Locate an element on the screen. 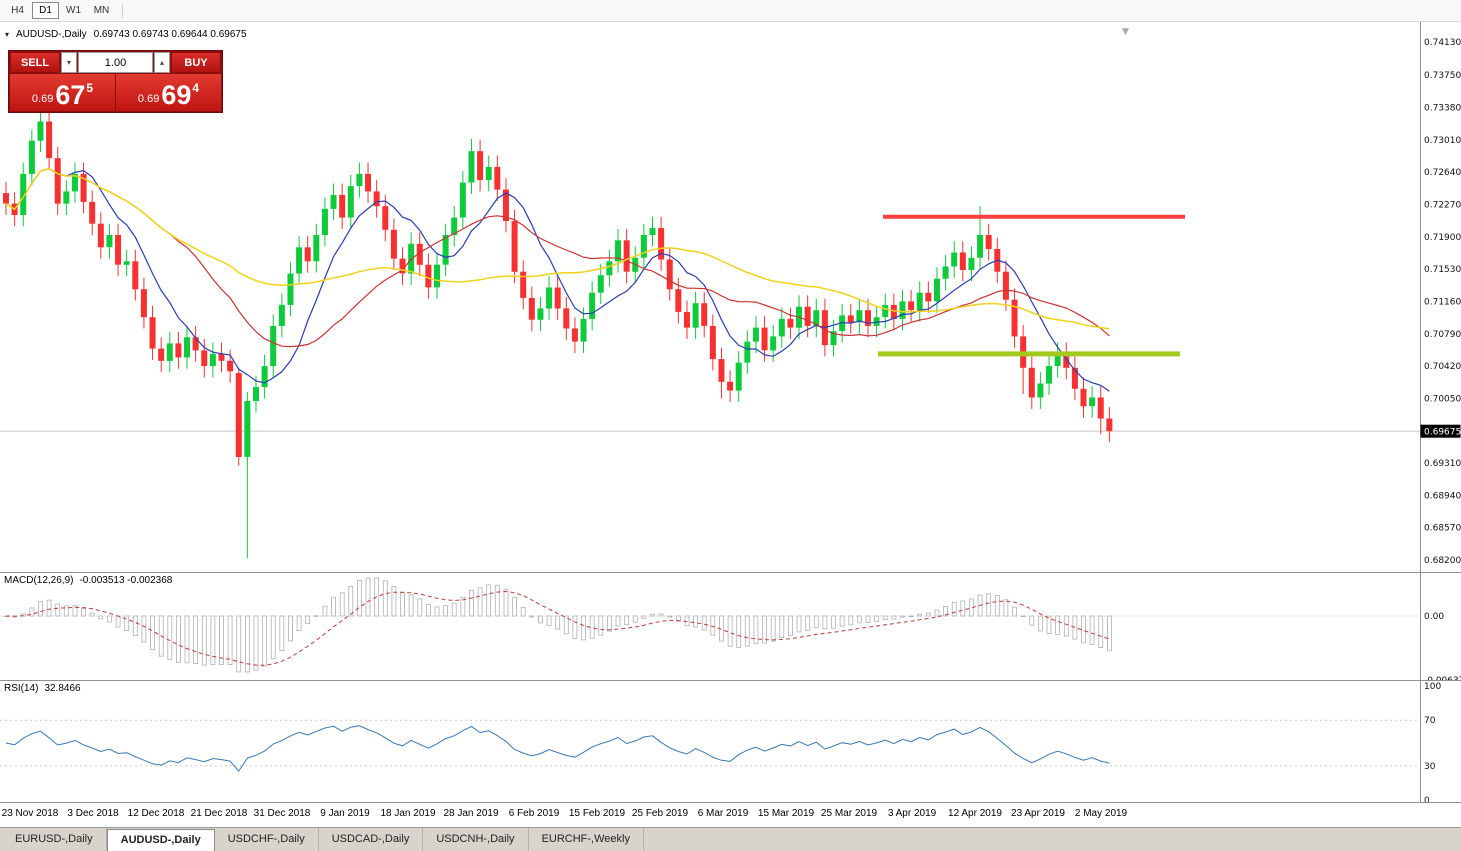 This screenshot has height=851, width=1461. one-click-trade-panel: SELL ▾ ▴ BUY 0.69 67 5 0.69 69 4 is located at coordinates (115, 81).